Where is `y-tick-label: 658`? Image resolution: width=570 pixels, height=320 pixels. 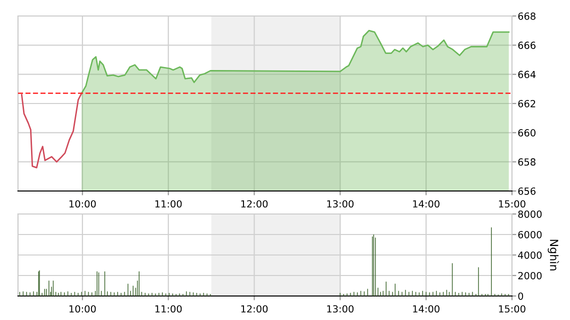 y-tick-label: 658 is located at coordinates (527, 162).